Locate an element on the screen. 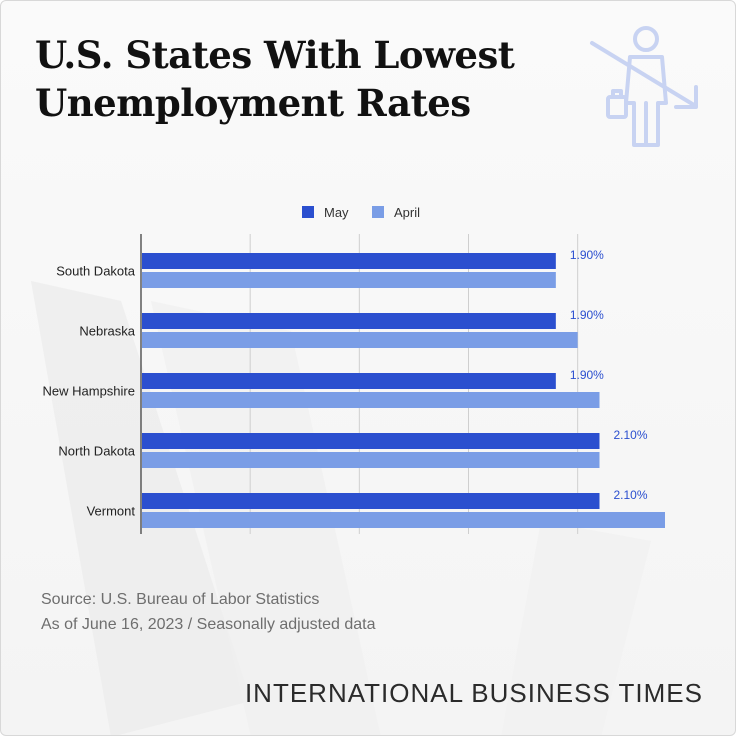 Image resolution: width=736 pixels, height=736 pixels. category-label: South Dakota is located at coordinates (96, 271).